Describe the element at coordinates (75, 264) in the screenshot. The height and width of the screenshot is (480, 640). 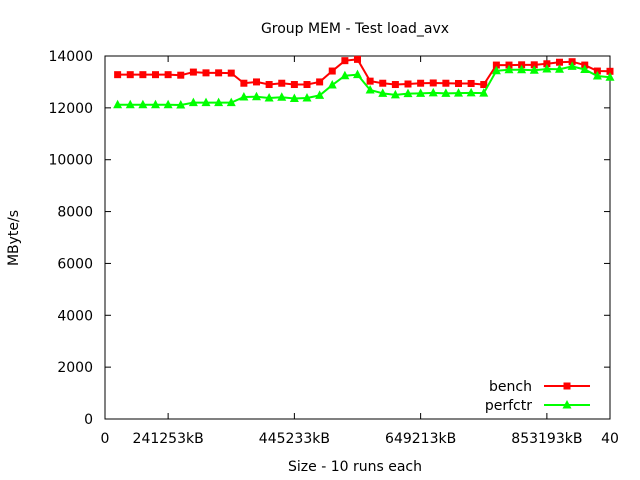
I see `y-tick-label: 6000` at that location.